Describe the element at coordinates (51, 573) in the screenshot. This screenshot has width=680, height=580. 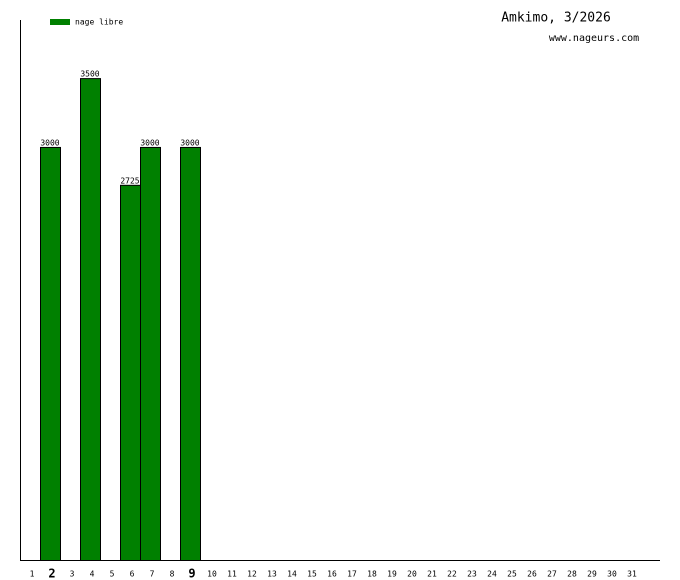
I see `x-tick-label: 2` at that location.